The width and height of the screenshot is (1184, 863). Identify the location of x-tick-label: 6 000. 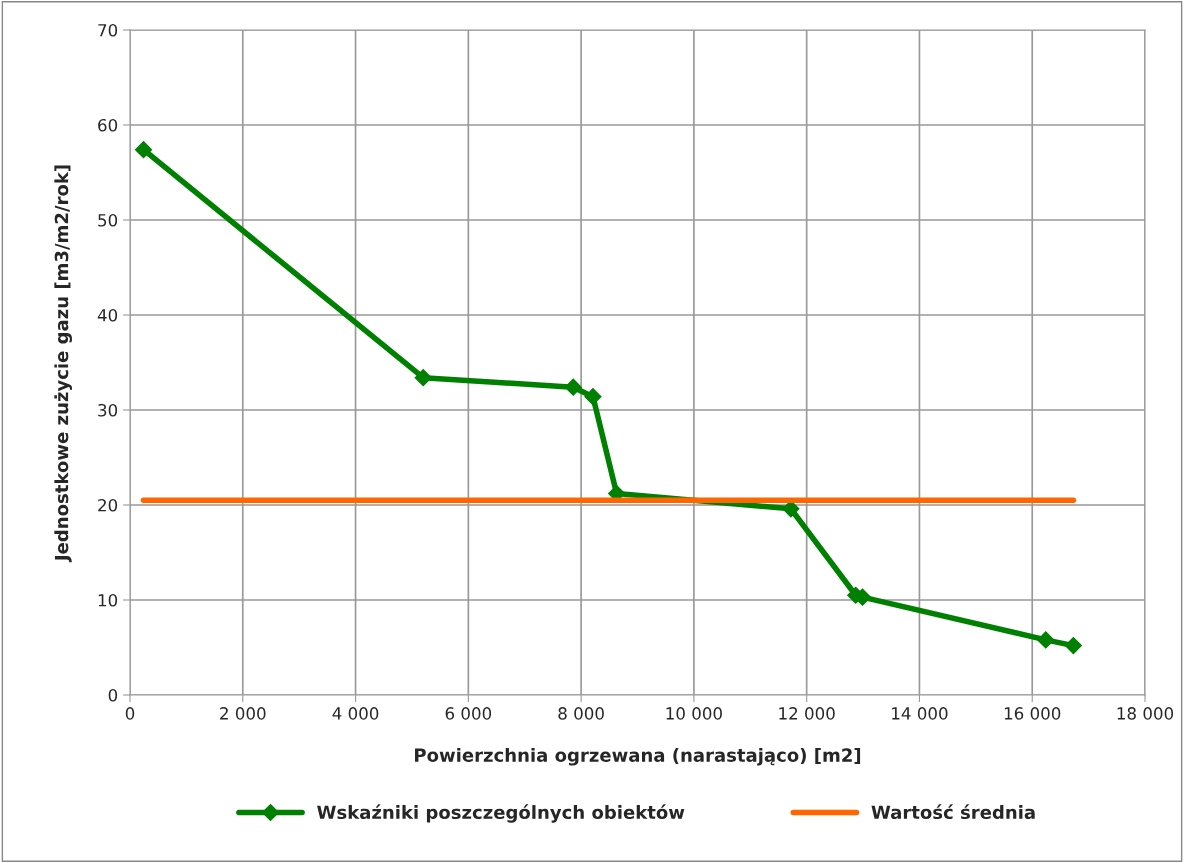
(468, 713).